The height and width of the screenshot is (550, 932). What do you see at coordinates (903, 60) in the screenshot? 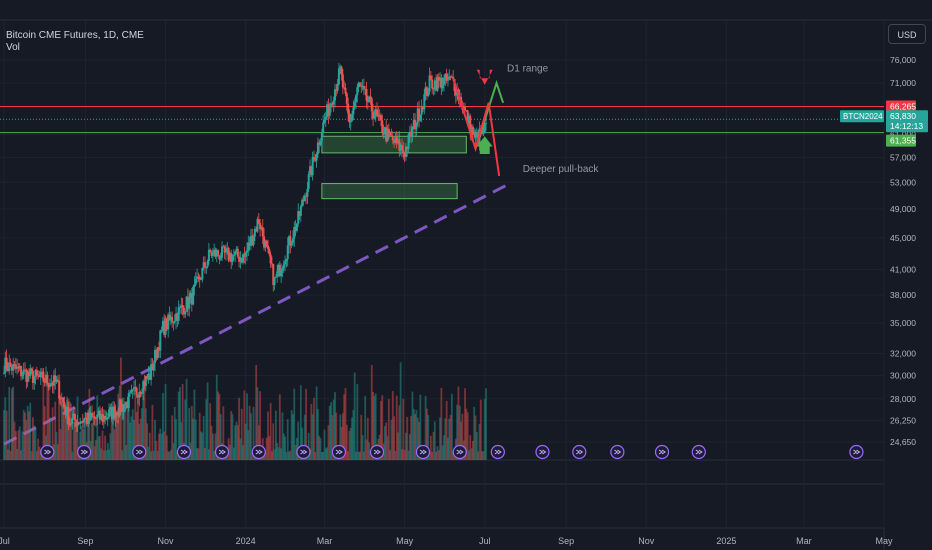
I see `y-tick-label: 76,000` at bounding box center [903, 60].